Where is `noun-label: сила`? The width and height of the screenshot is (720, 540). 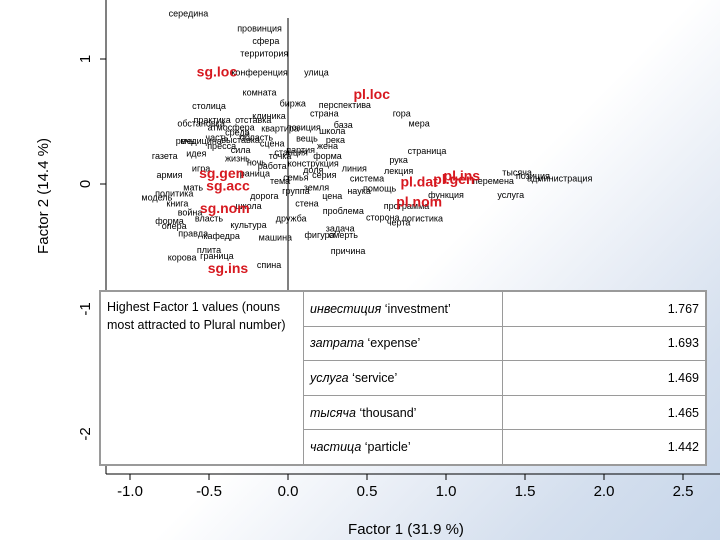
noun-label: сила is located at coordinates (241, 150).